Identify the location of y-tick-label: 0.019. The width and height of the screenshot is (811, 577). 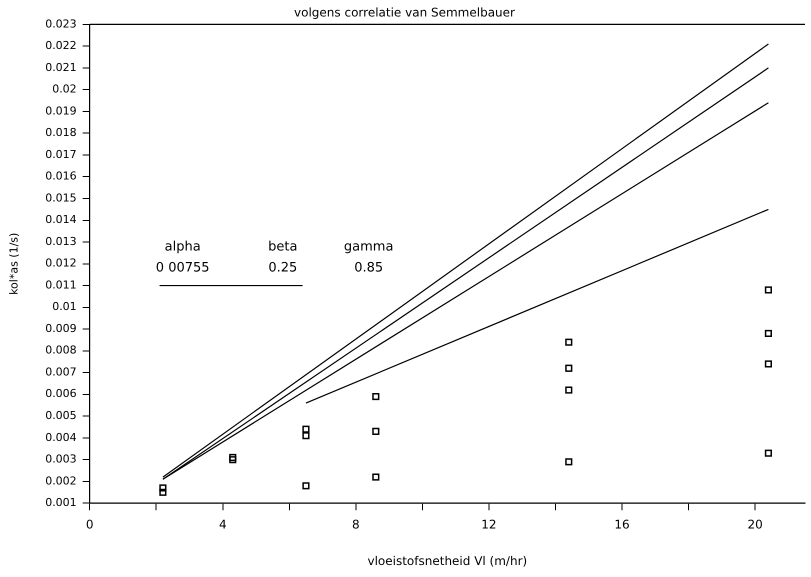
(61, 111).